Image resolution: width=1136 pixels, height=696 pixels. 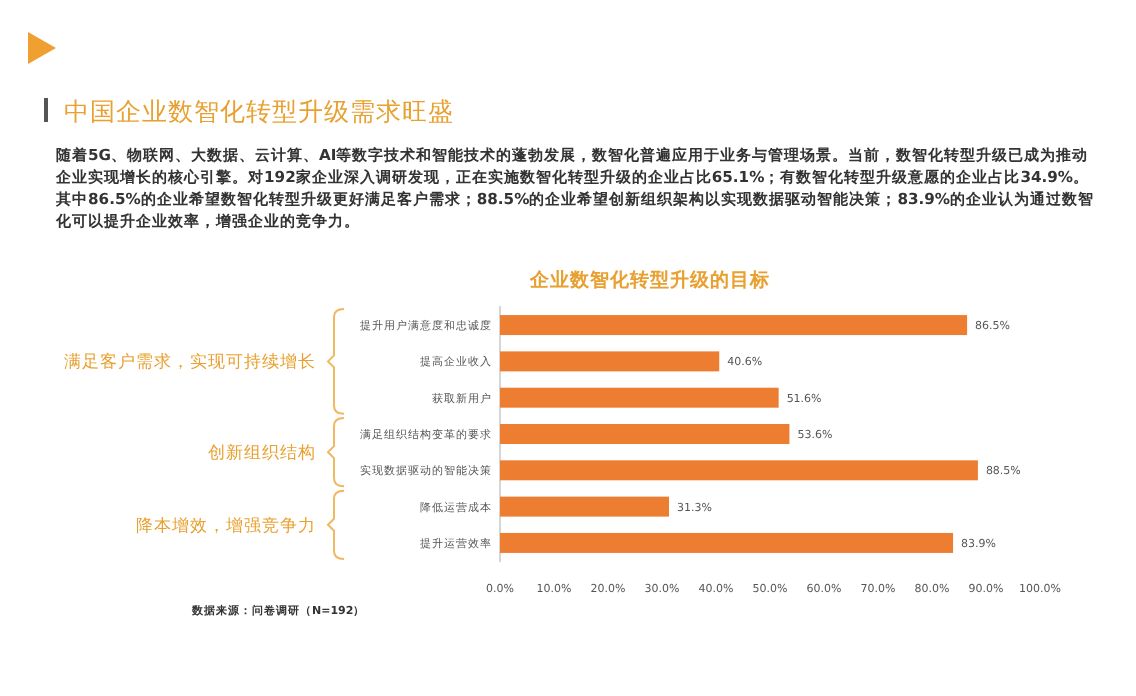 What do you see at coordinates (262, 453) in the screenshot?
I see `text: 创新组织结构` at bounding box center [262, 453].